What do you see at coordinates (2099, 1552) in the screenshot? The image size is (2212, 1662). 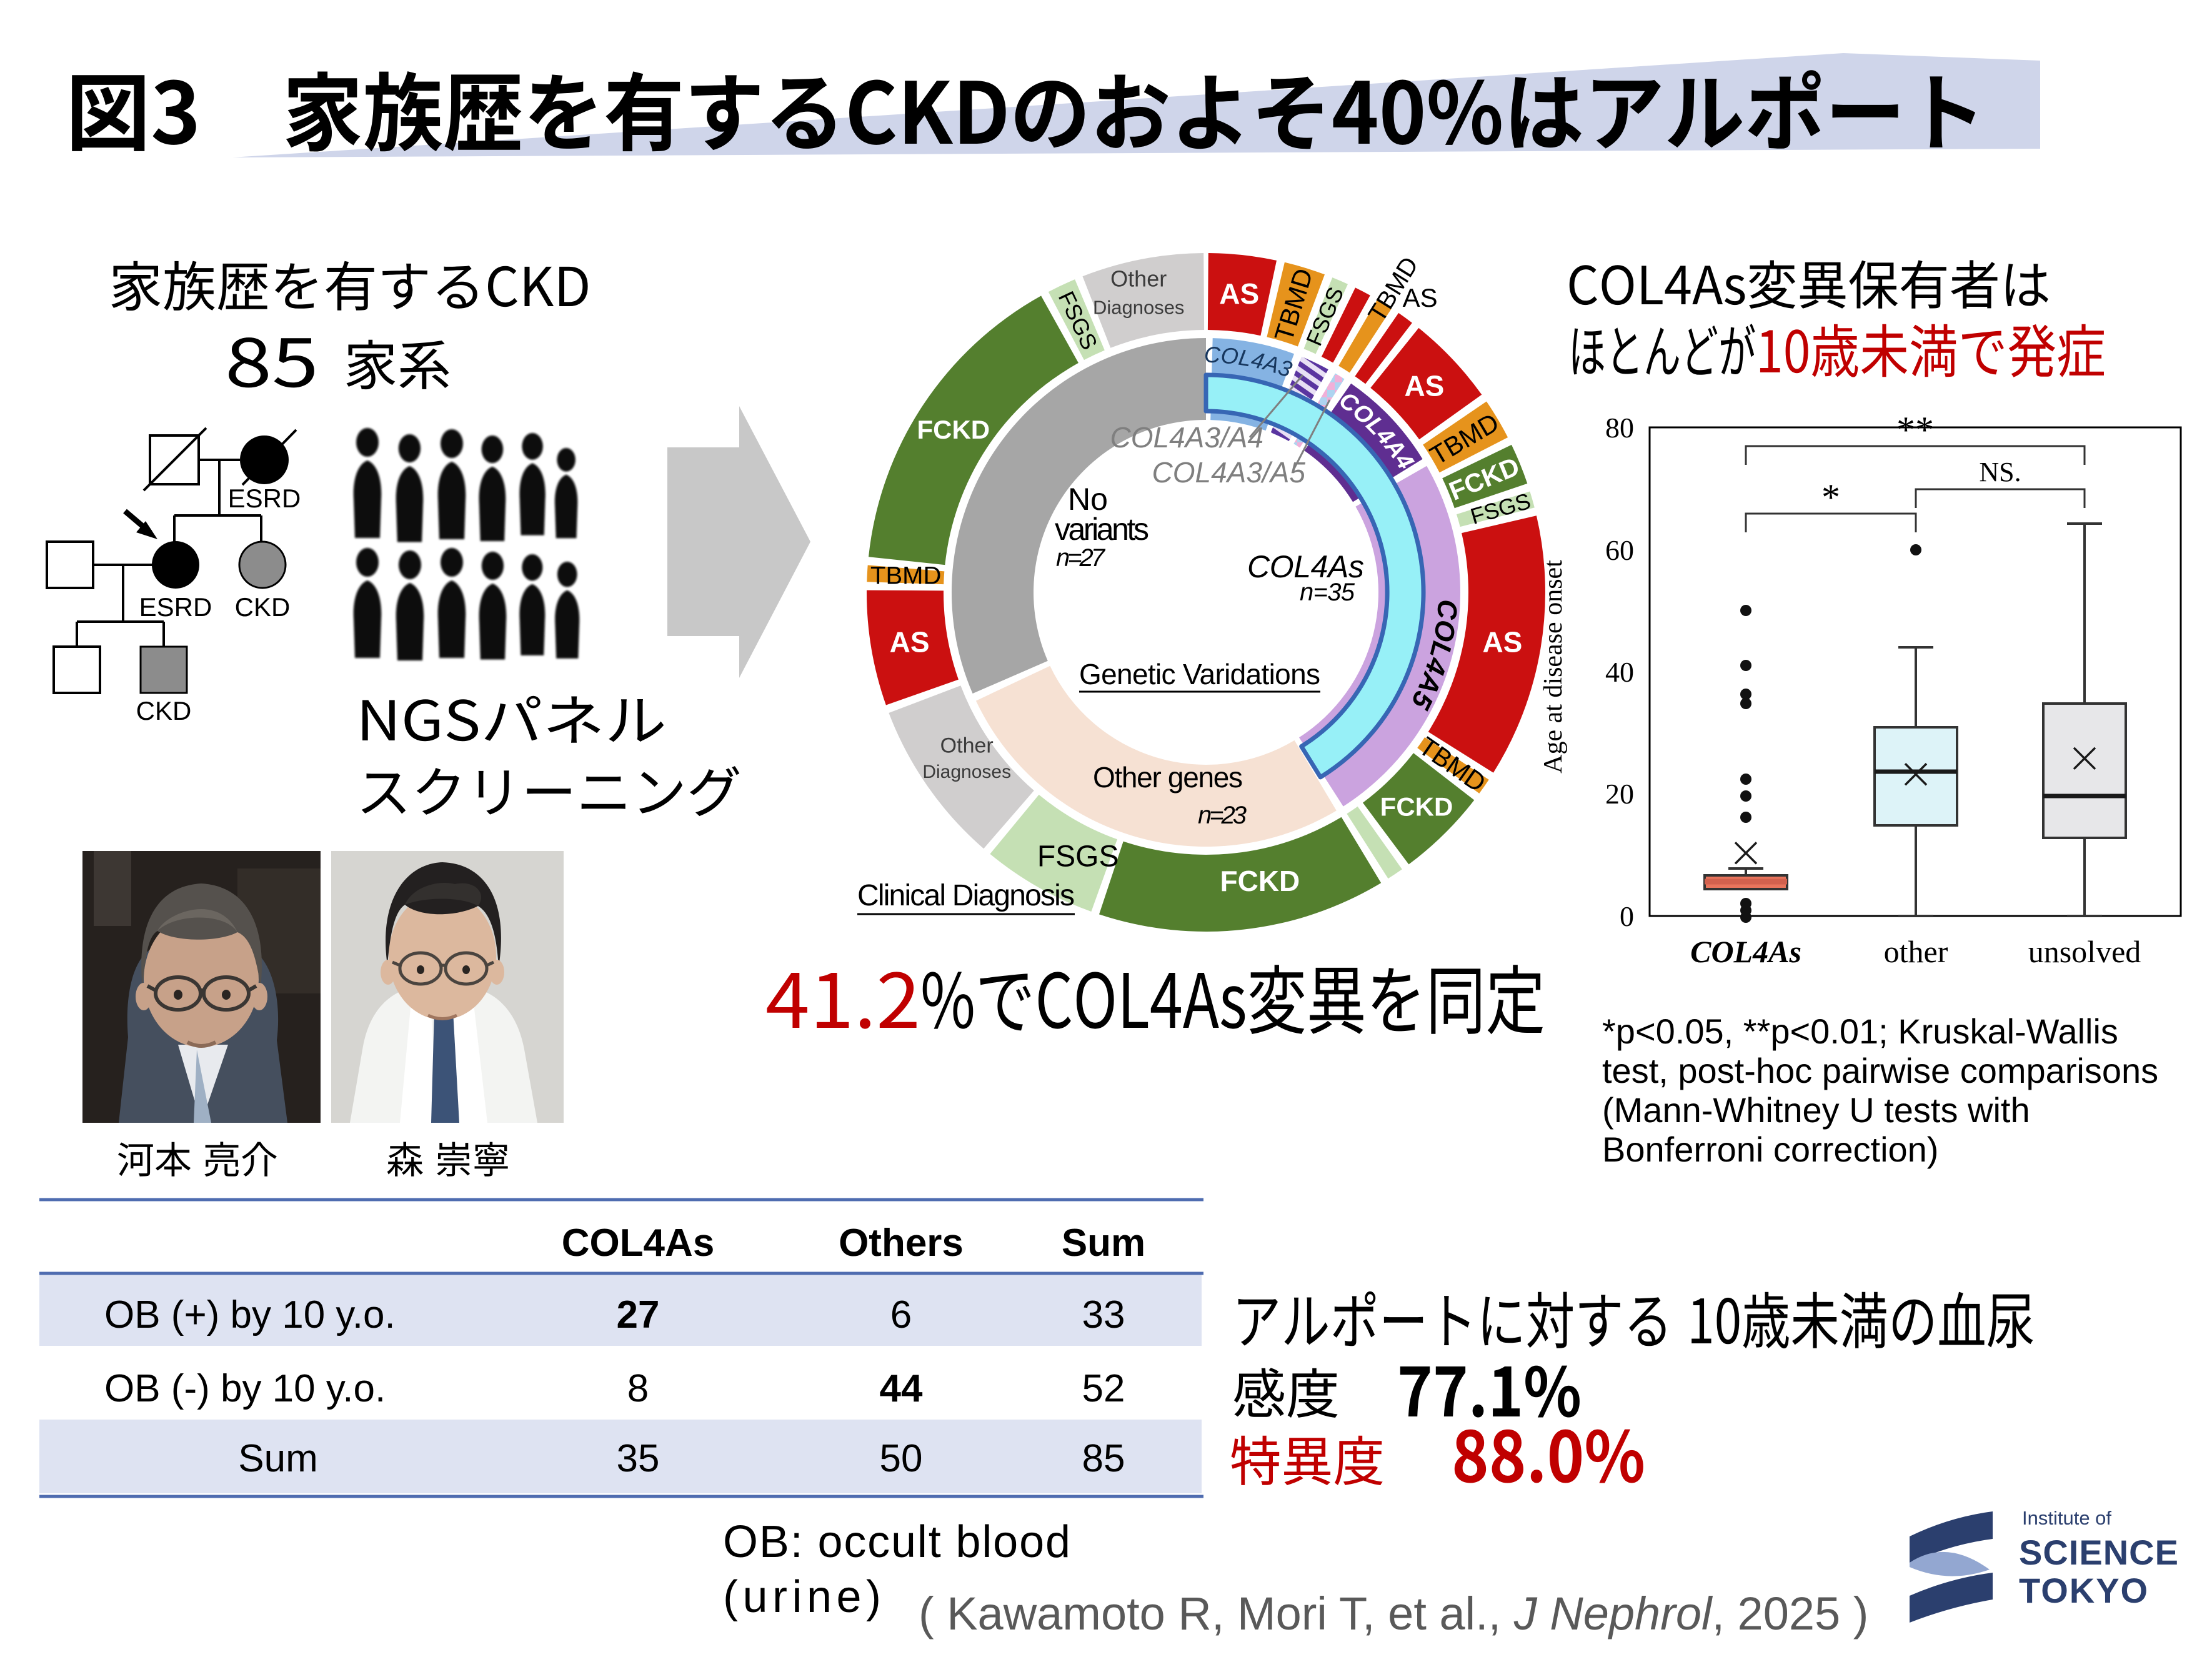 I see `svg-text: SCIENCE` at bounding box center [2099, 1552].